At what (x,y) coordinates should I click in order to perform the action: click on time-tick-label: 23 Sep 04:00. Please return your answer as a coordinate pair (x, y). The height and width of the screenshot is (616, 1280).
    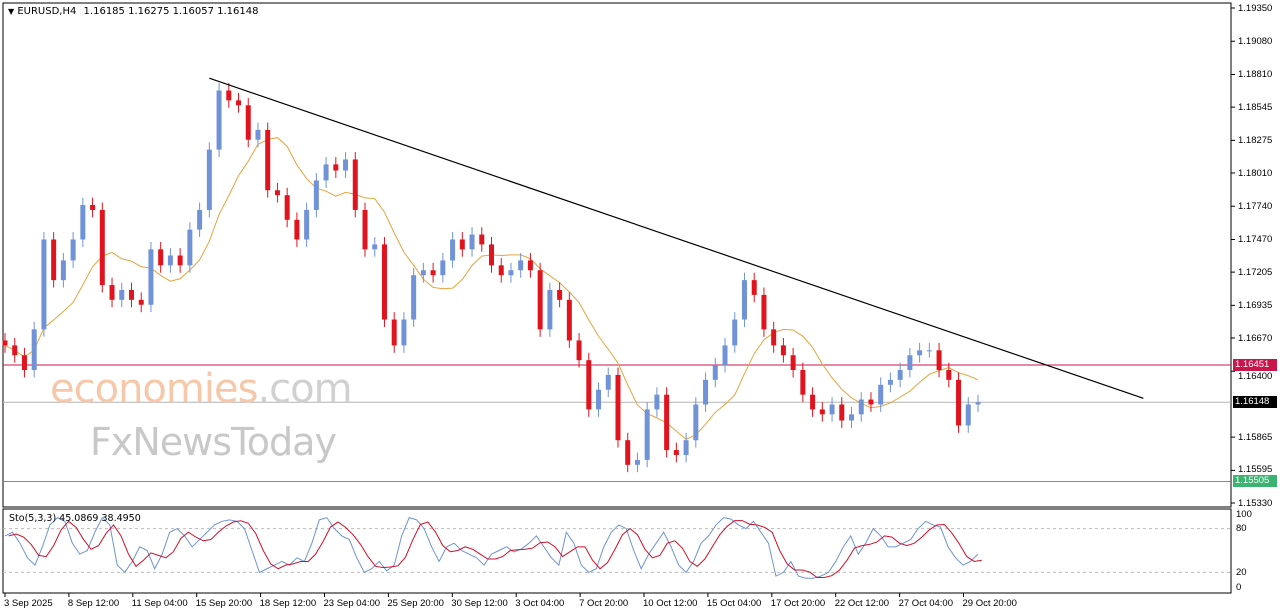
    Looking at the image, I should click on (352, 603).